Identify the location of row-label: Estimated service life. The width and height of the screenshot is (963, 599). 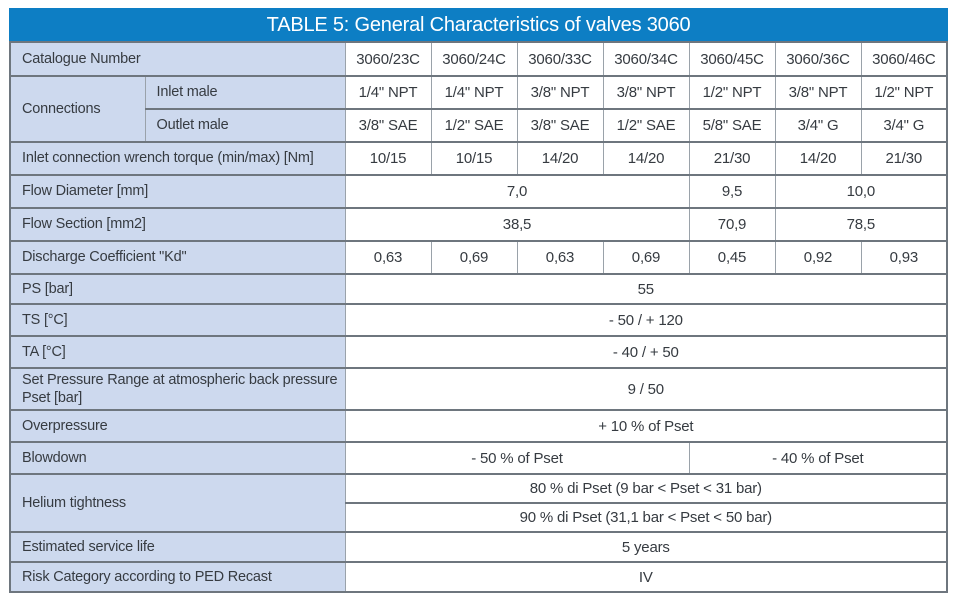
(177, 547).